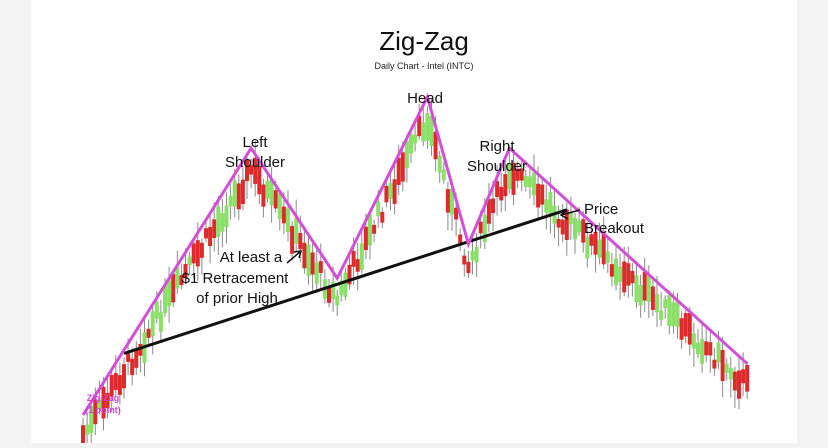  What do you see at coordinates (236, 278) in the screenshot?
I see `retracement-label-line2: $1 Retracement` at bounding box center [236, 278].